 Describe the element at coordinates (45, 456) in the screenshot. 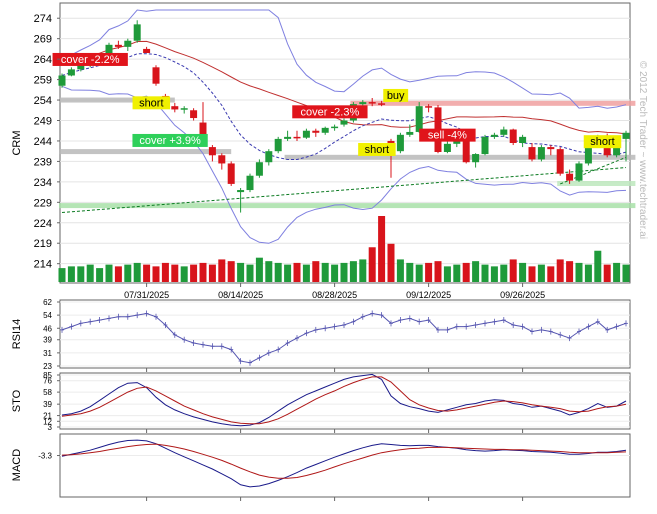

I see `y-tick-label: -3.3` at that location.